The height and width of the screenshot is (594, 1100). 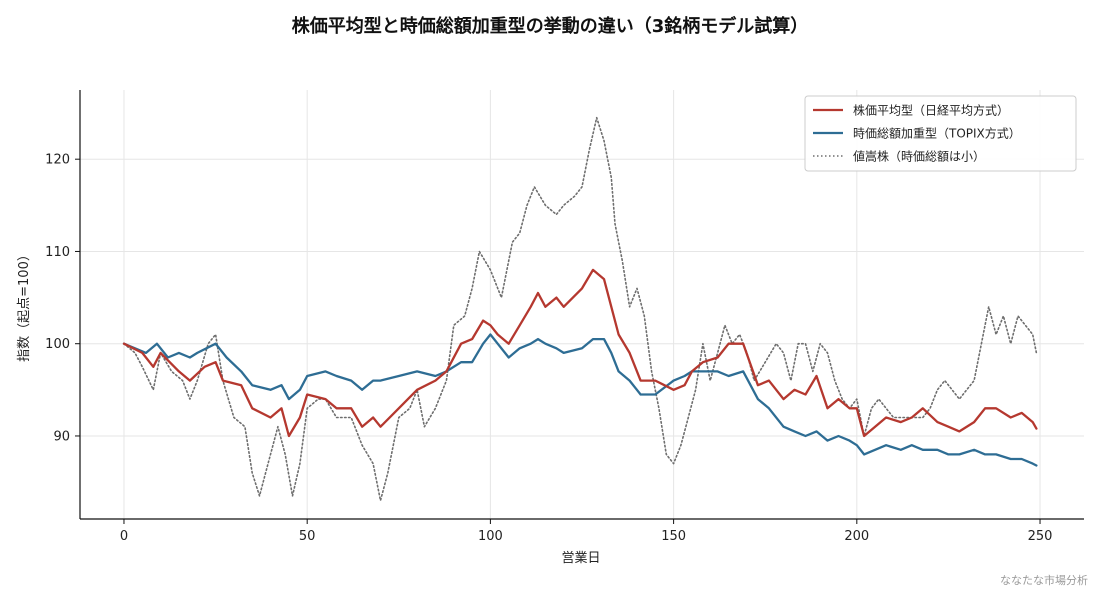 I want to click on x-tick-label: 250, so click(x=1040, y=536).